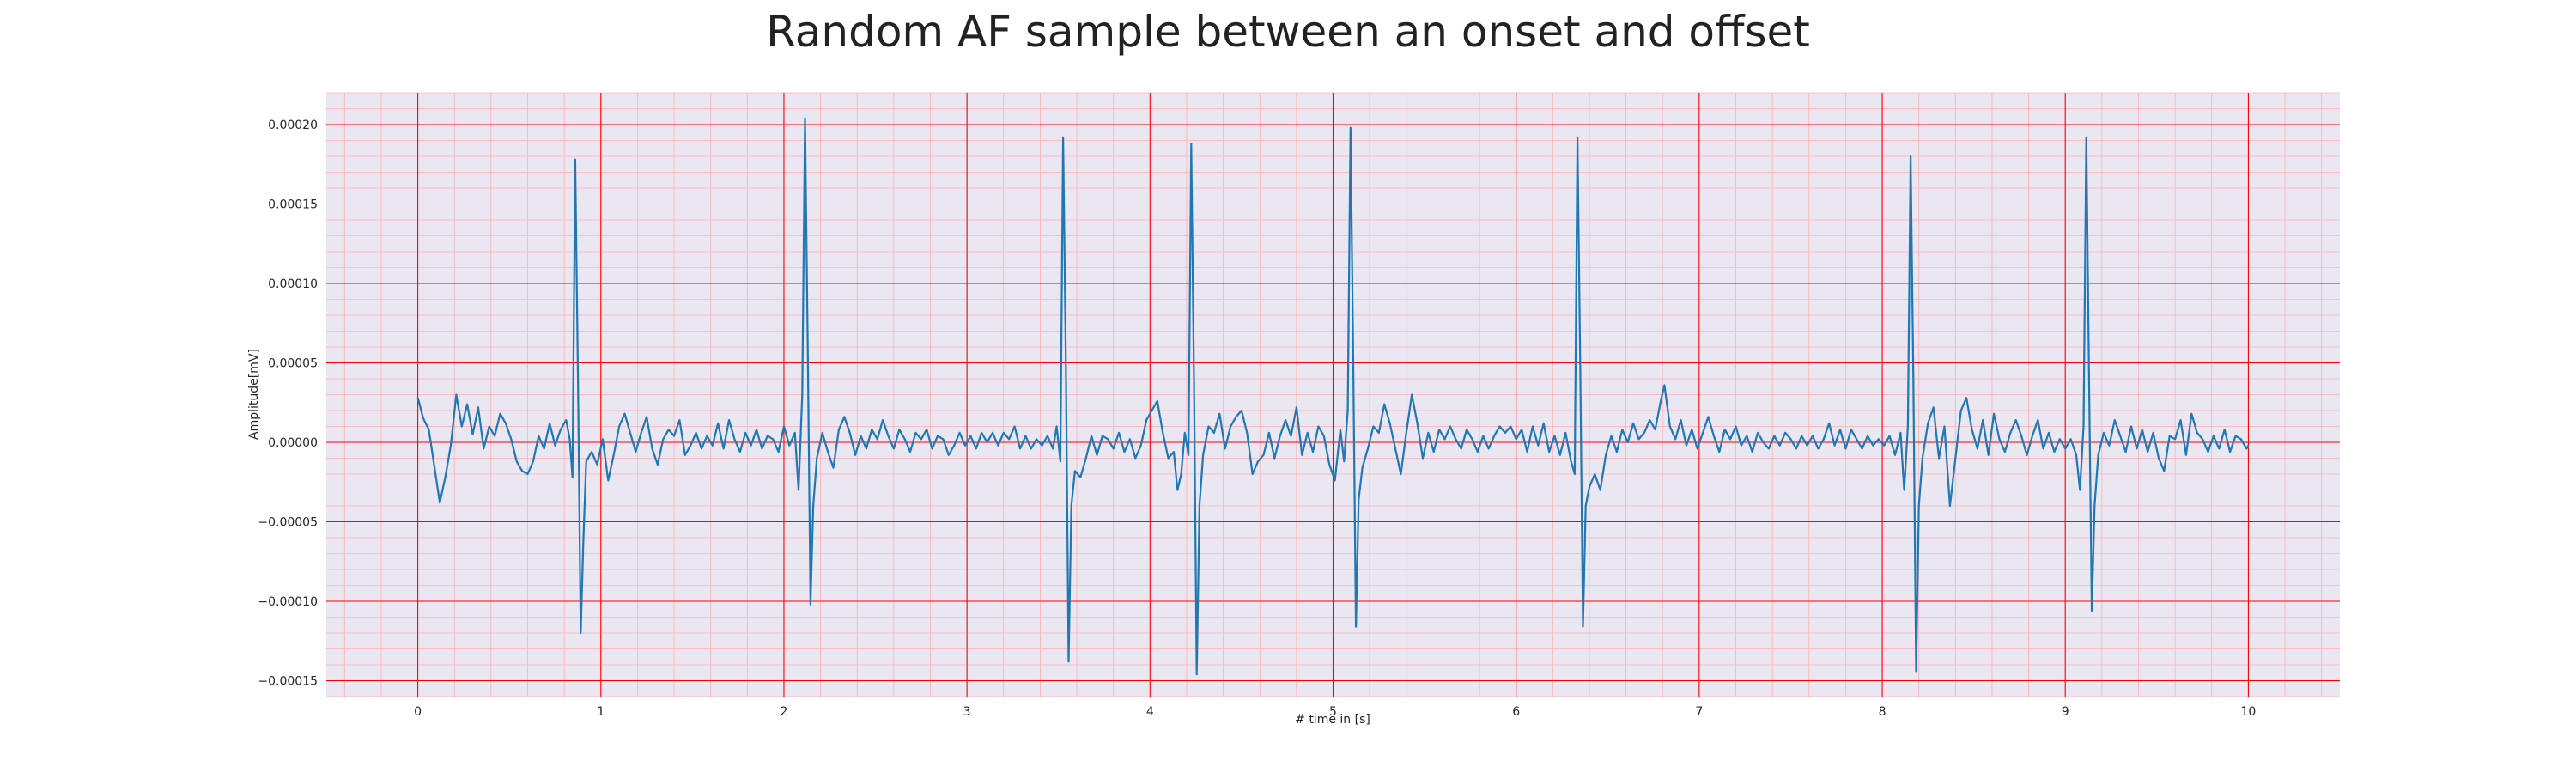 This screenshot has width=2576, height=773. I want to click on x-tick-label: 8, so click(1882, 712).